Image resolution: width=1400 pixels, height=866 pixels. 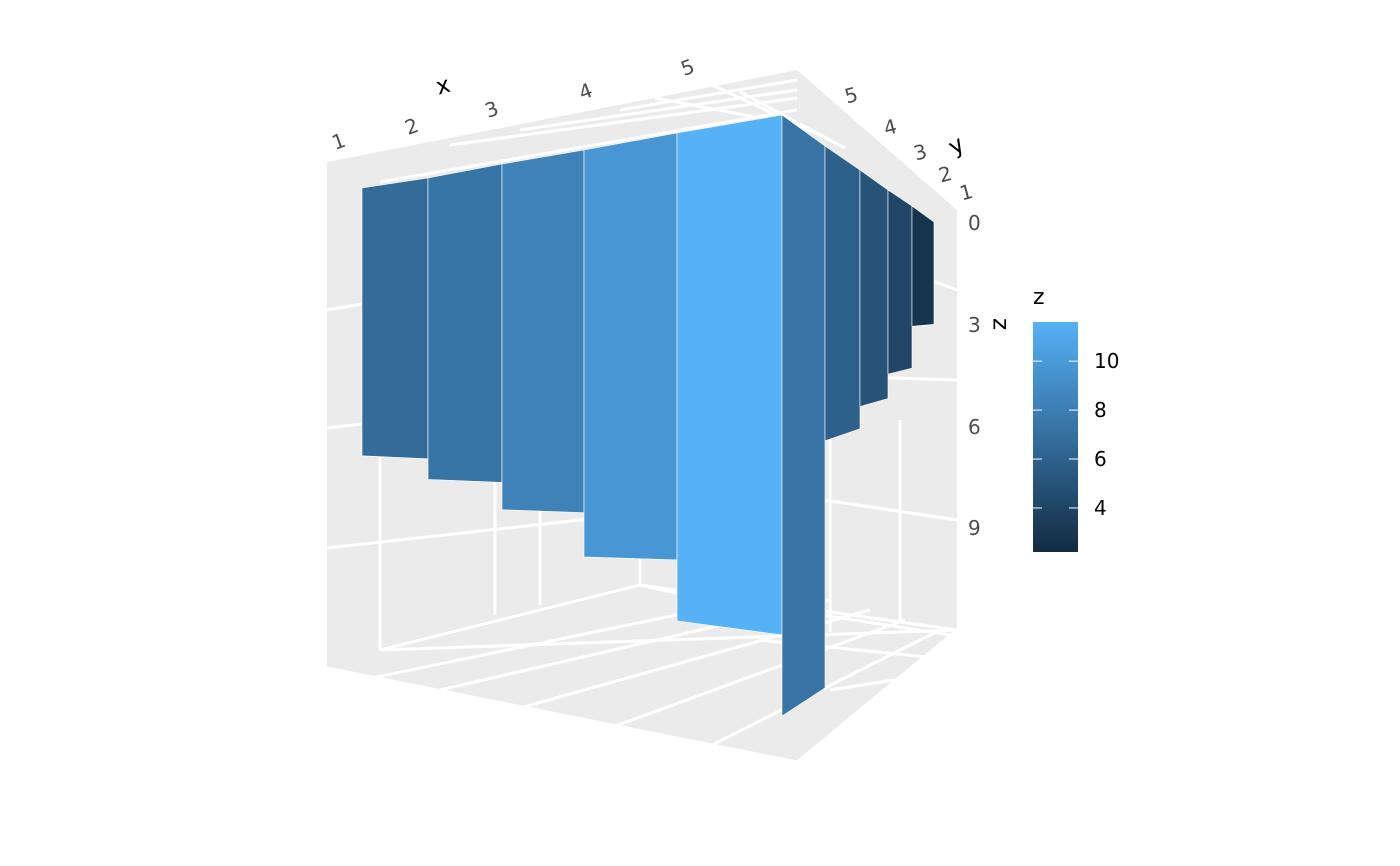 I want to click on y-tick-4: 4, so click(x=890, y=127).